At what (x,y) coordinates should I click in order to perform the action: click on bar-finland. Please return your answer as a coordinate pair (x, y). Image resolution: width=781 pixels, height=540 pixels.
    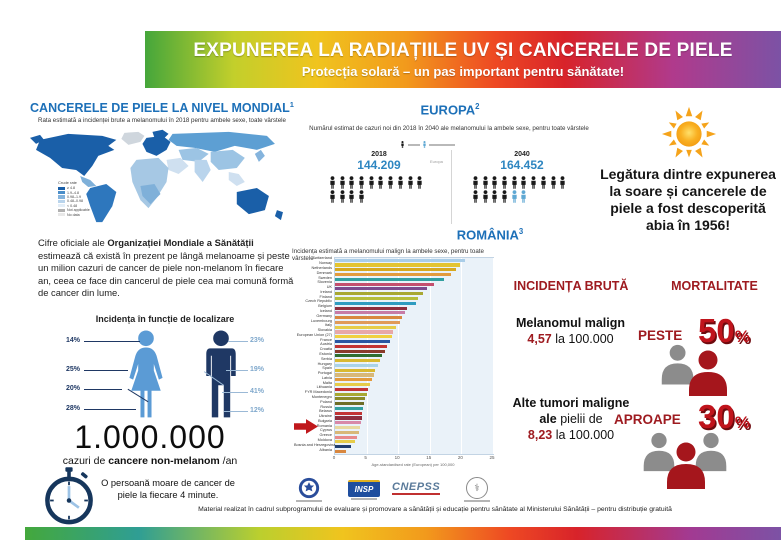
    Looking at the image, I should click on (377, 298).